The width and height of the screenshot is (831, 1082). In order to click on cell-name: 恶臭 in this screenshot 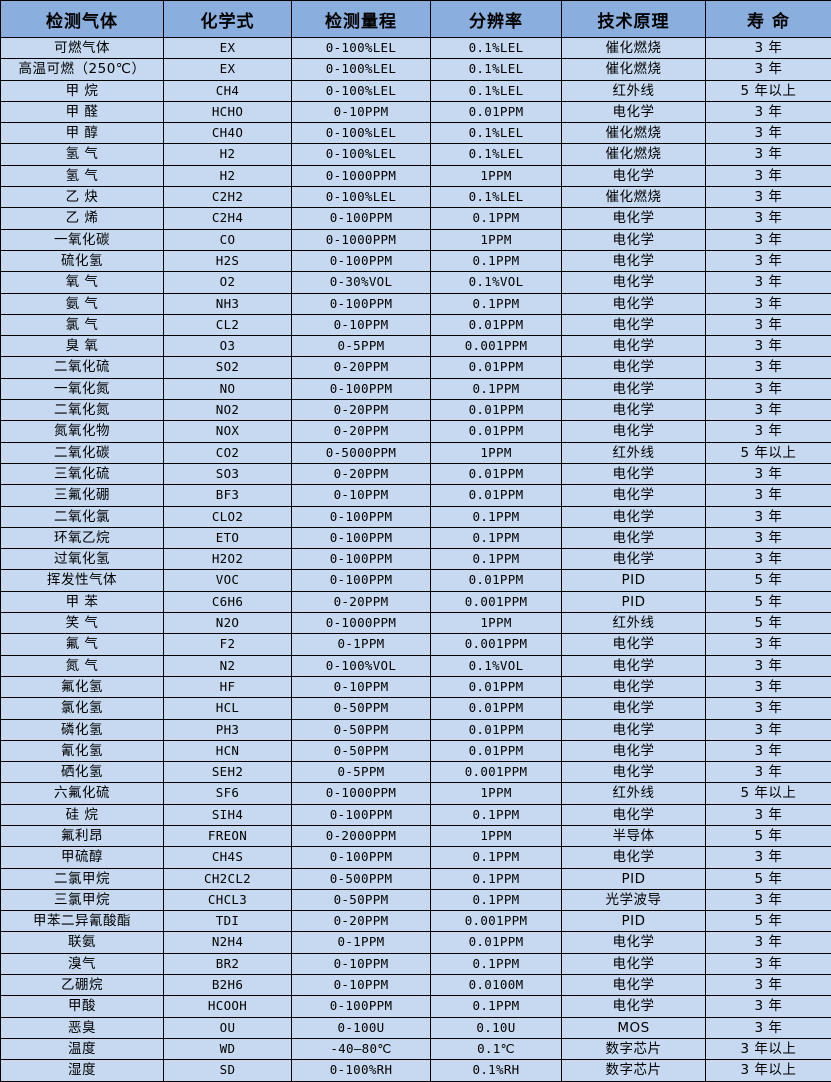, I will do `click(82, 1027)`.